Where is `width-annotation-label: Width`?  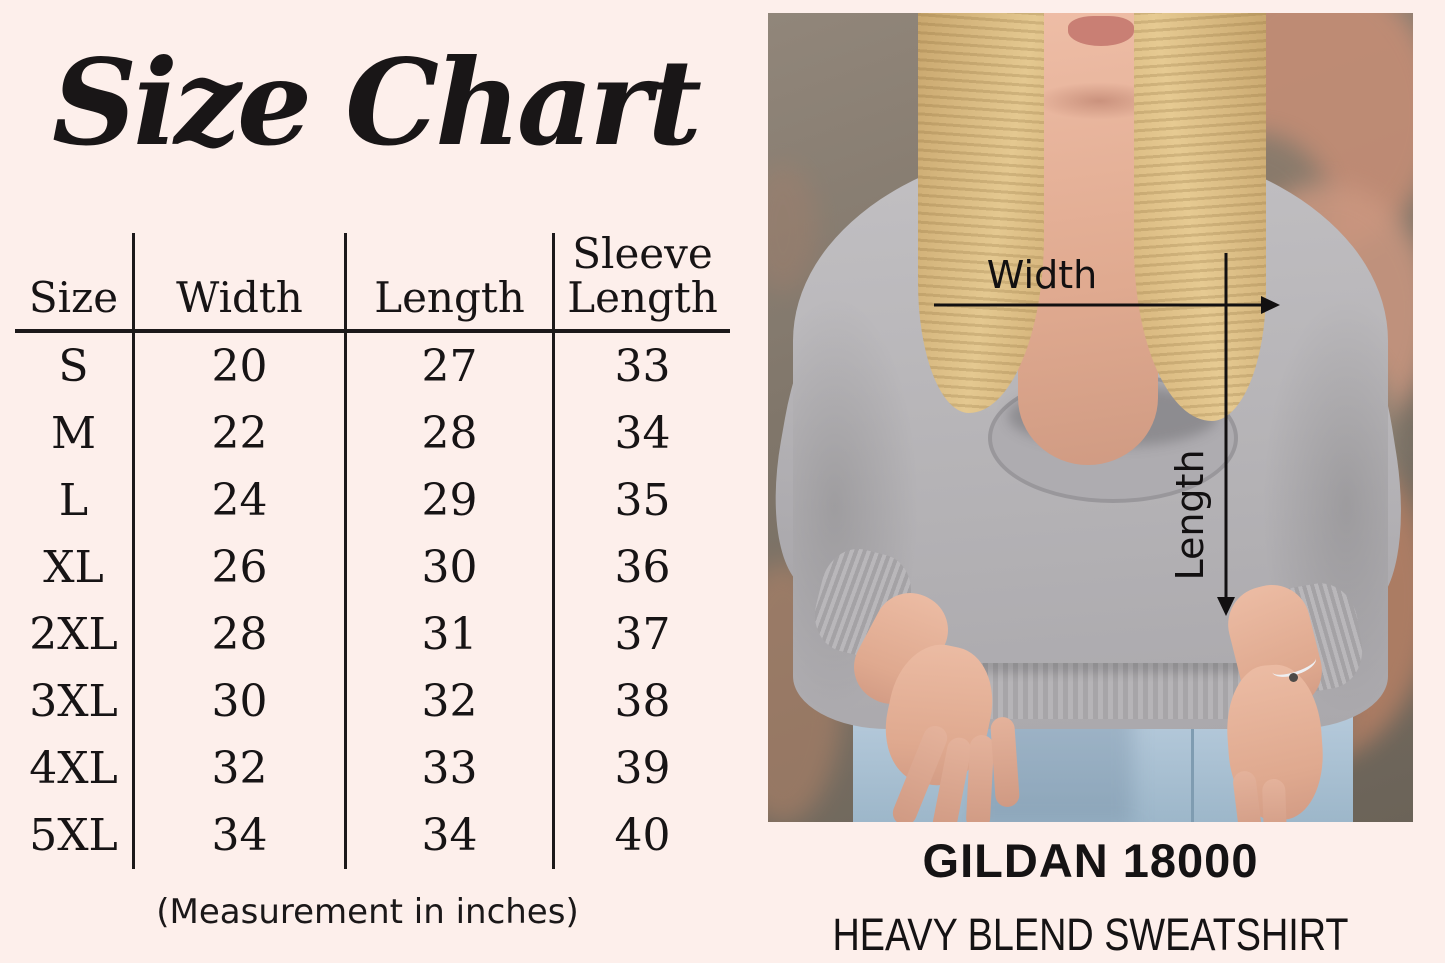
width-annotation-label: Width is located at coordinates (1042, 275).